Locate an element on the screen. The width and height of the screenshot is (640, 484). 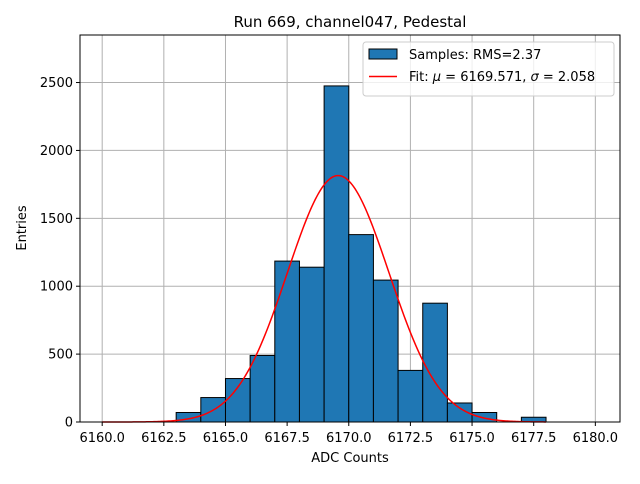
x-tick-label: 6177.5 is located at coordinates (534, 438).